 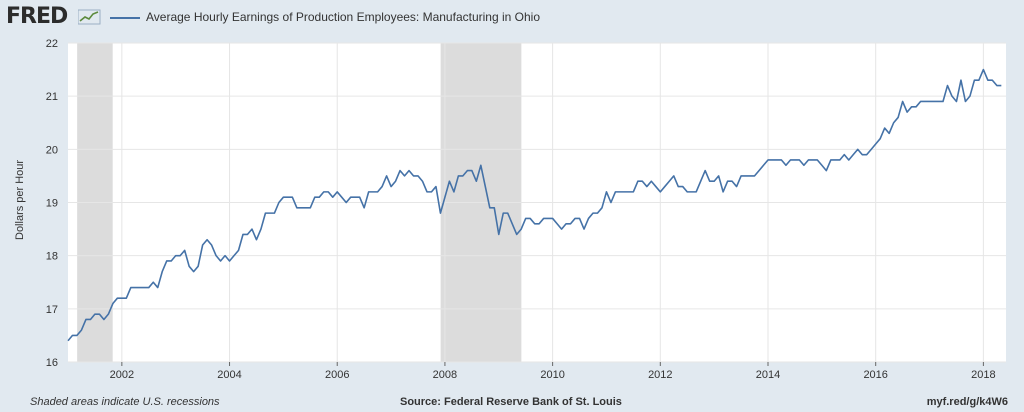 I want to click on x-tick-label: 2012, so click(x=660, y=375).